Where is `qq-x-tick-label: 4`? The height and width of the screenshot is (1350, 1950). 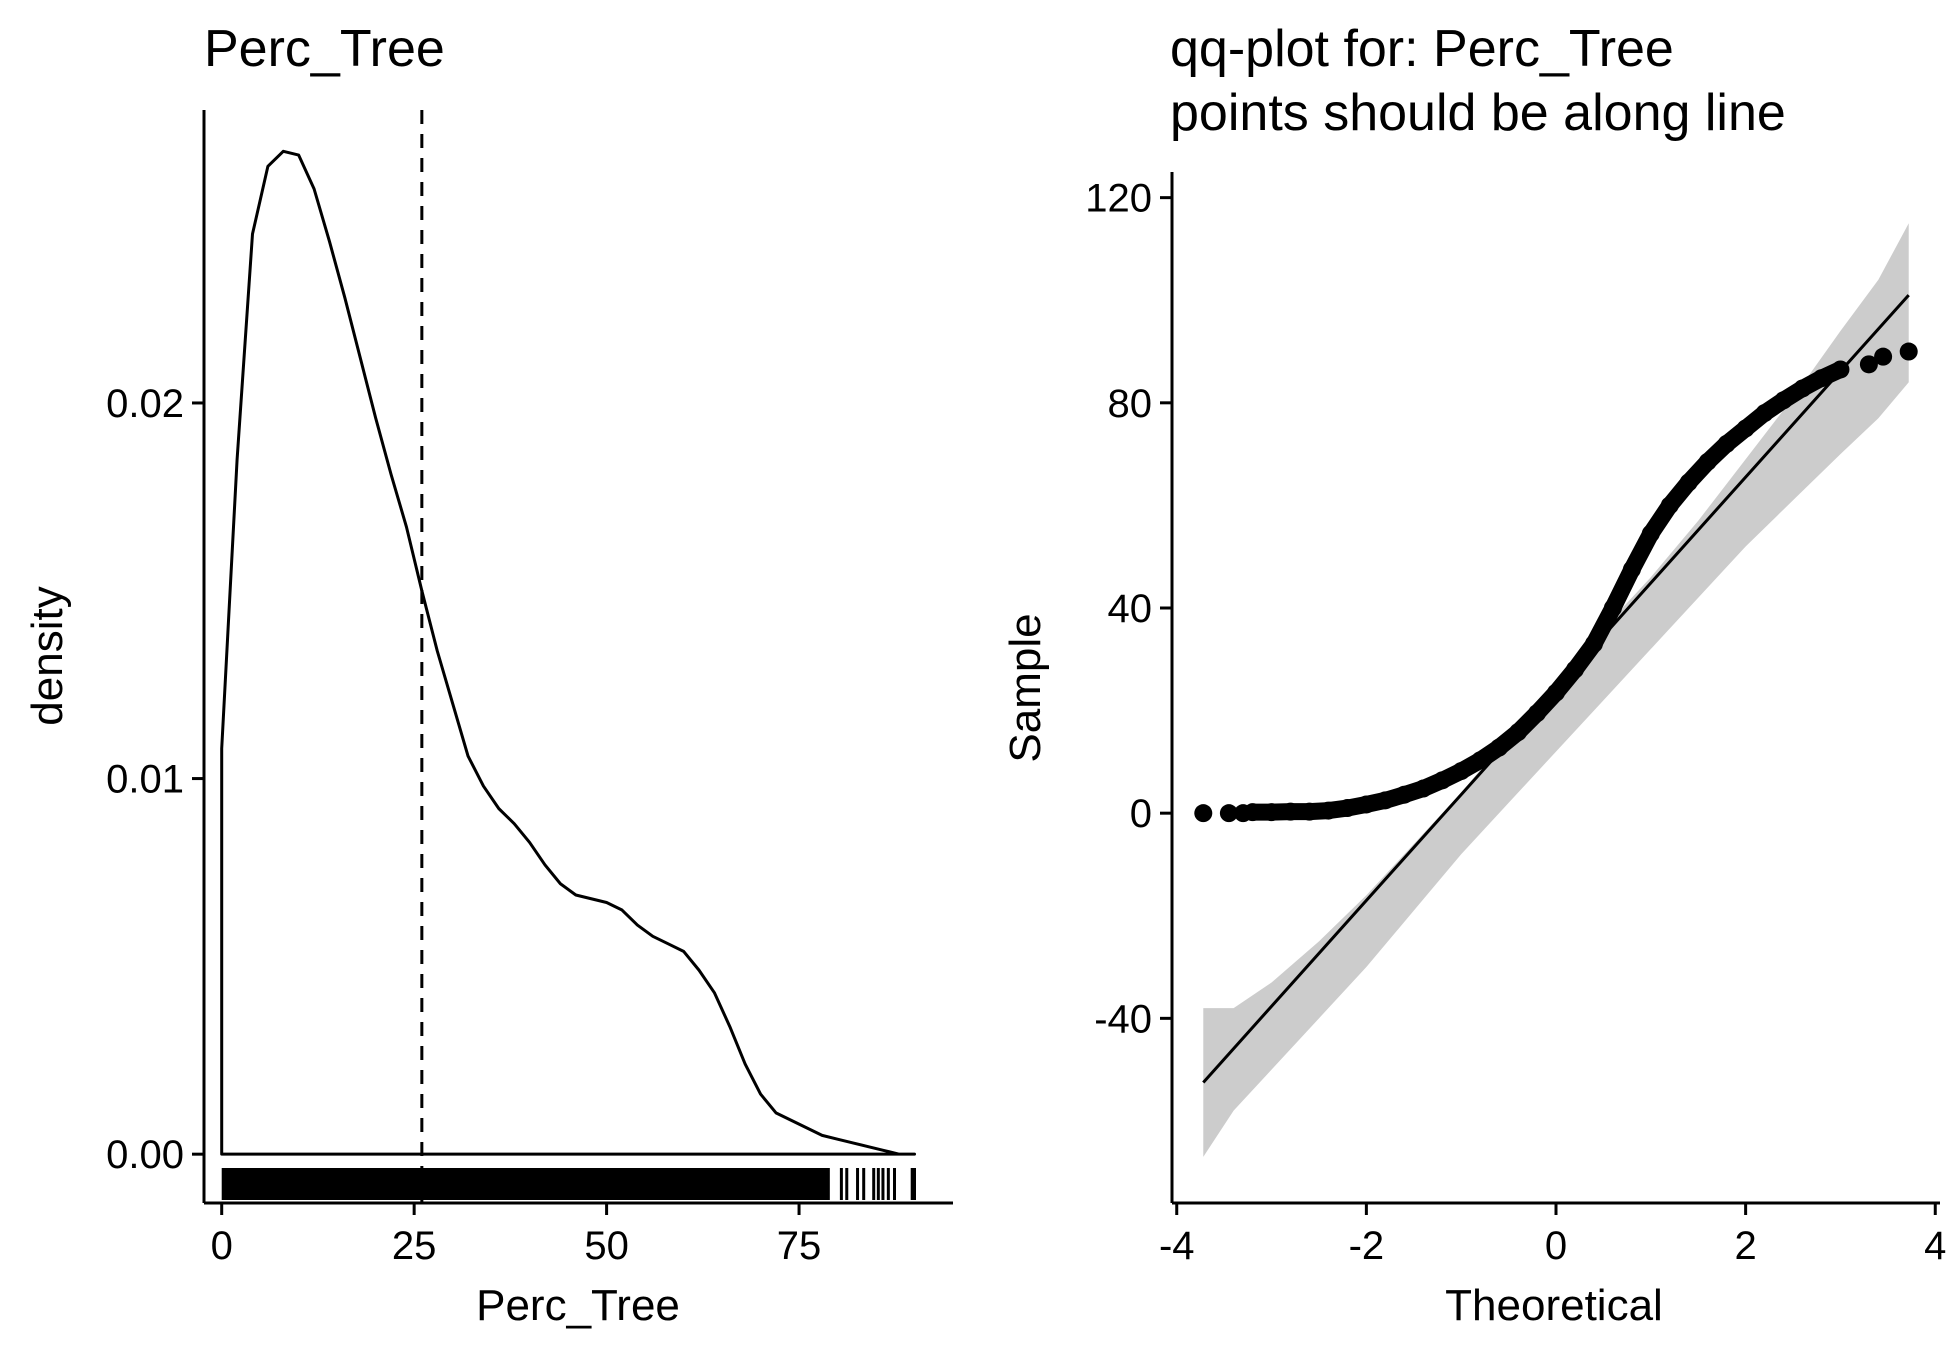 qq-x-tick-label: 4 is located at coordinates (1935, 1246).